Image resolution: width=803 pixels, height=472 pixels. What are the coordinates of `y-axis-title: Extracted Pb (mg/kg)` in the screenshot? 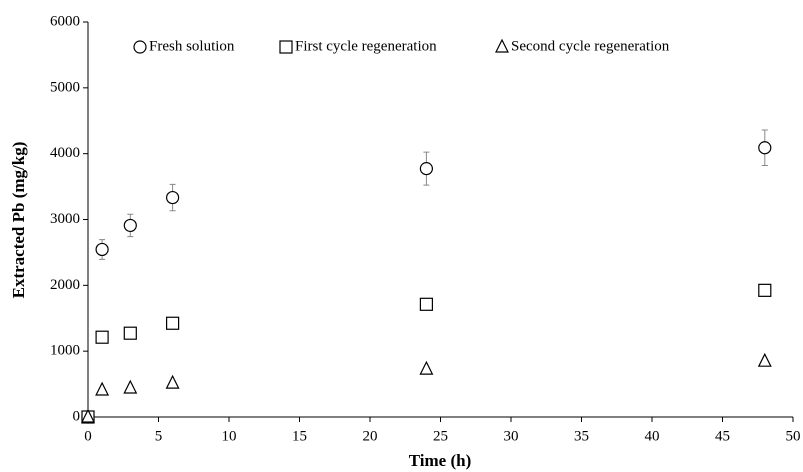 It's located at (18, 220).